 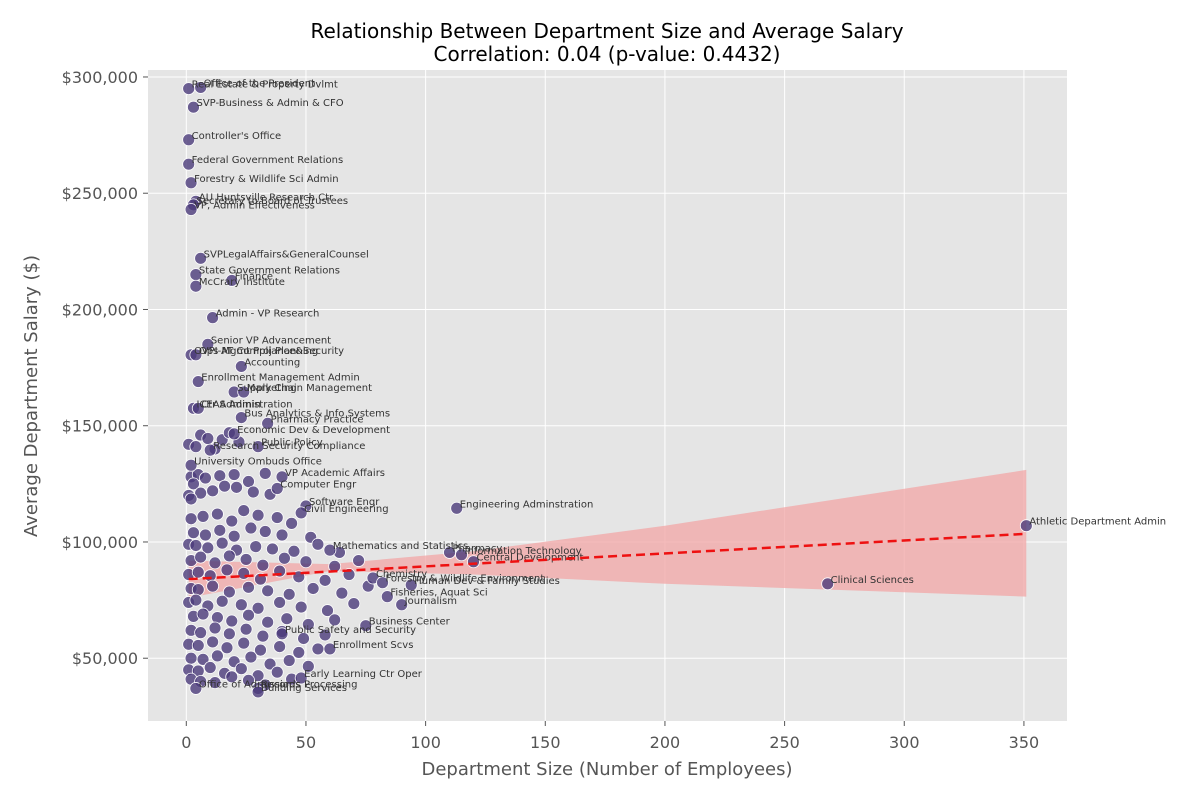 What do you see at coordinates (430, 601) in the screenshot?
I see `point-label: Journalism` at bounding box center [430, 601].